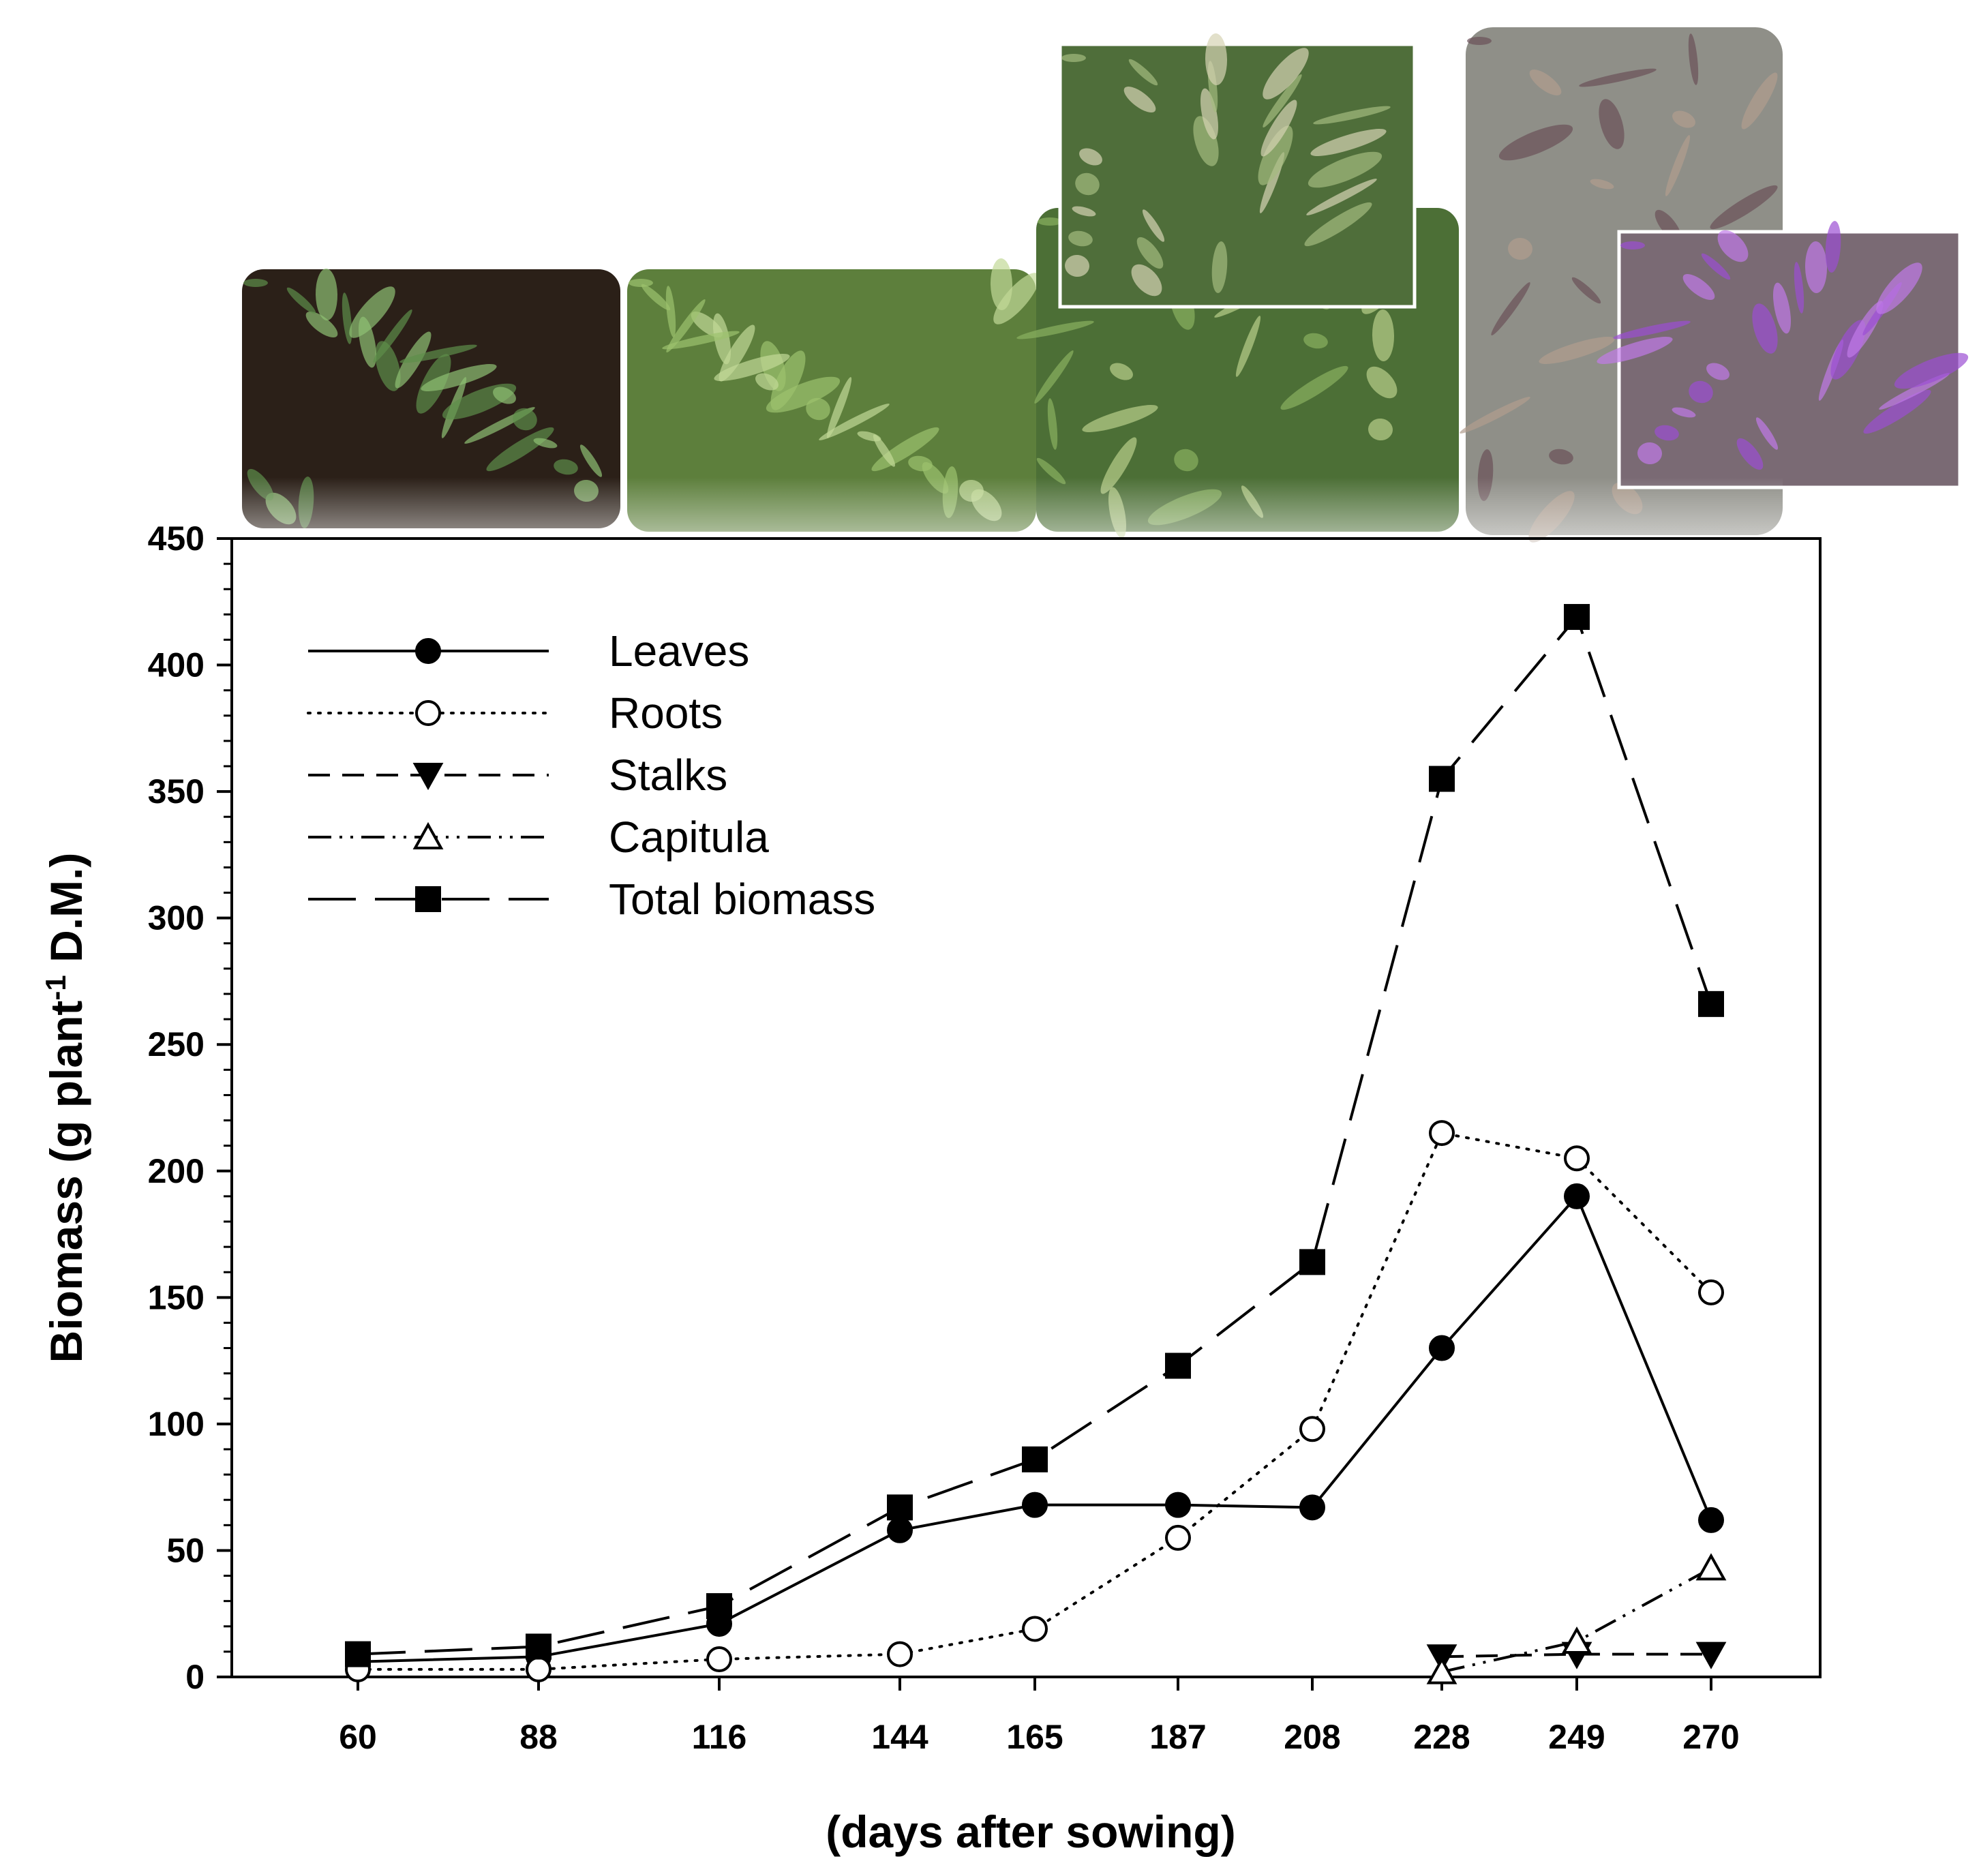 The image size is (1979, 1876). What do you see at coordinates (66, 914) in the screenshot?
I see `y-axis-title-end: D.M.)` at bounding box center [66, 914].